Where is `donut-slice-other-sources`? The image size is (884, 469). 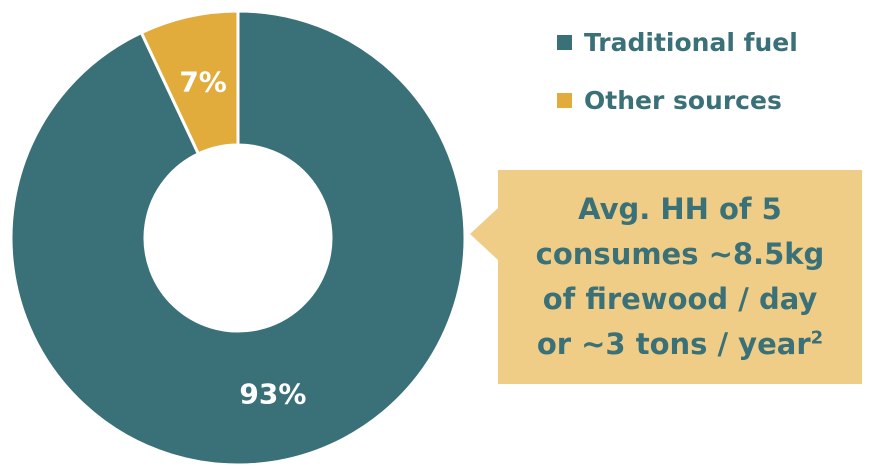 donut-slice-other-sources is located at coordinates (189, 82).